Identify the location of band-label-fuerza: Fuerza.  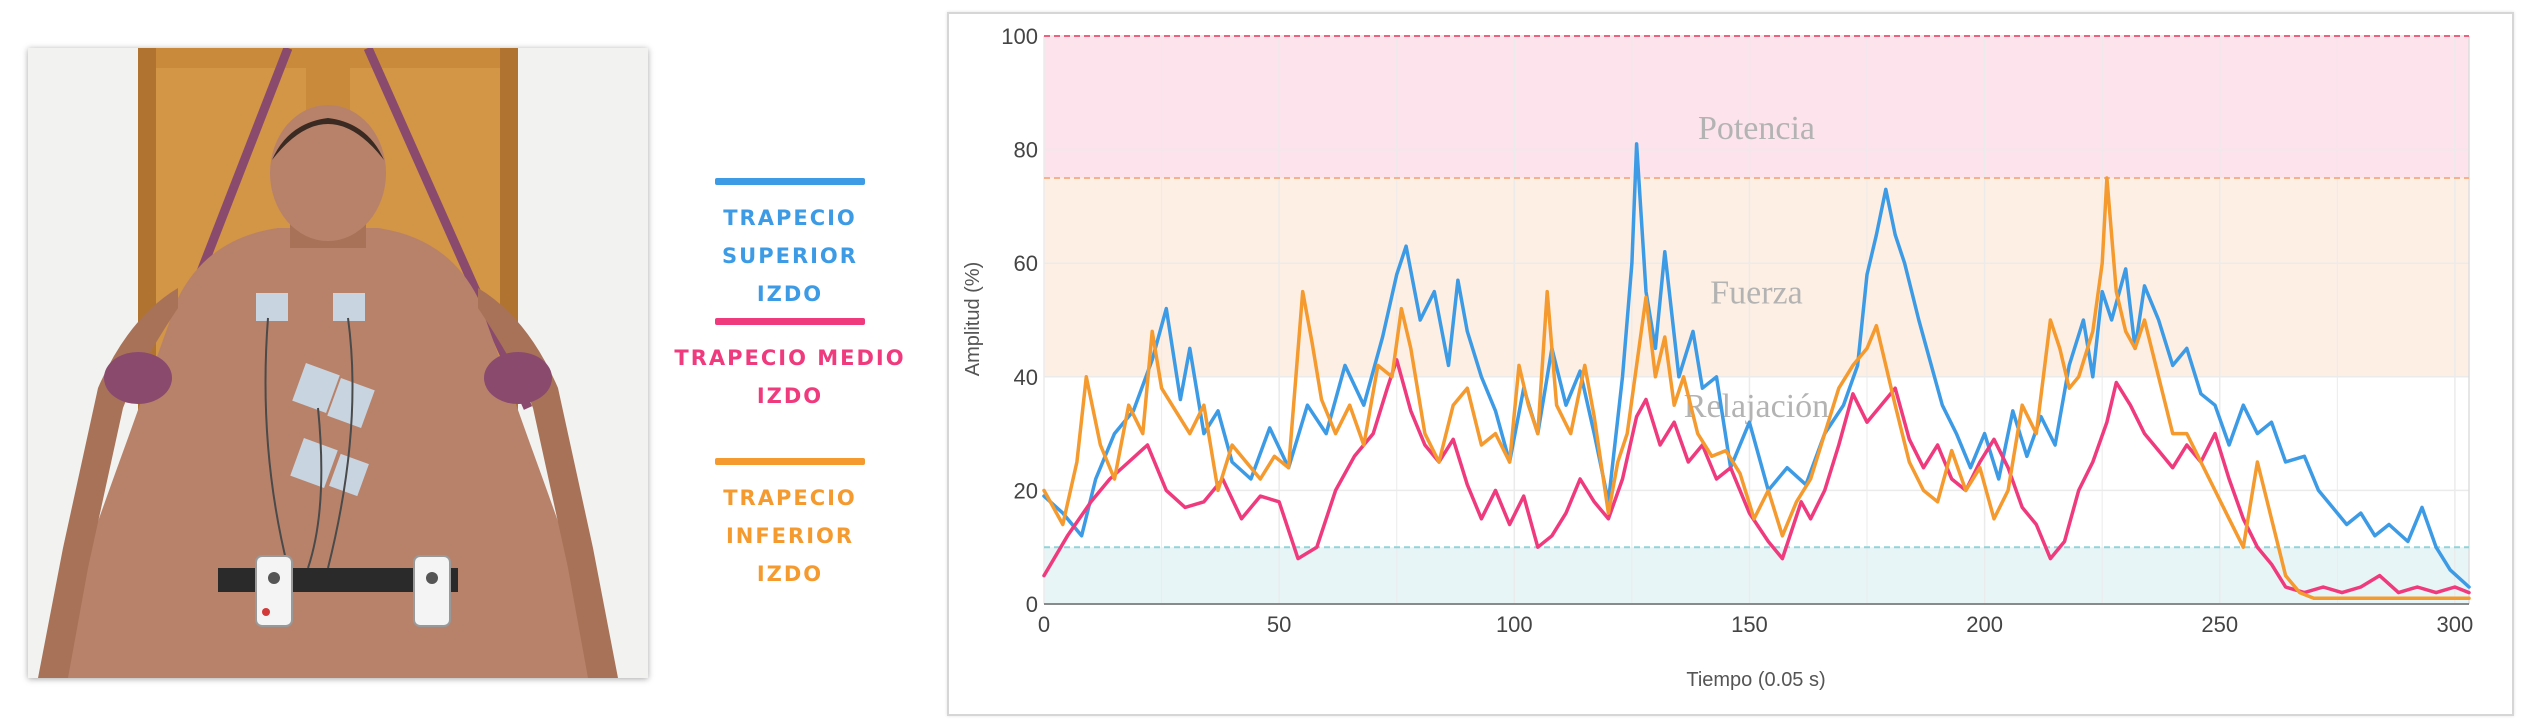
(1756, 293).